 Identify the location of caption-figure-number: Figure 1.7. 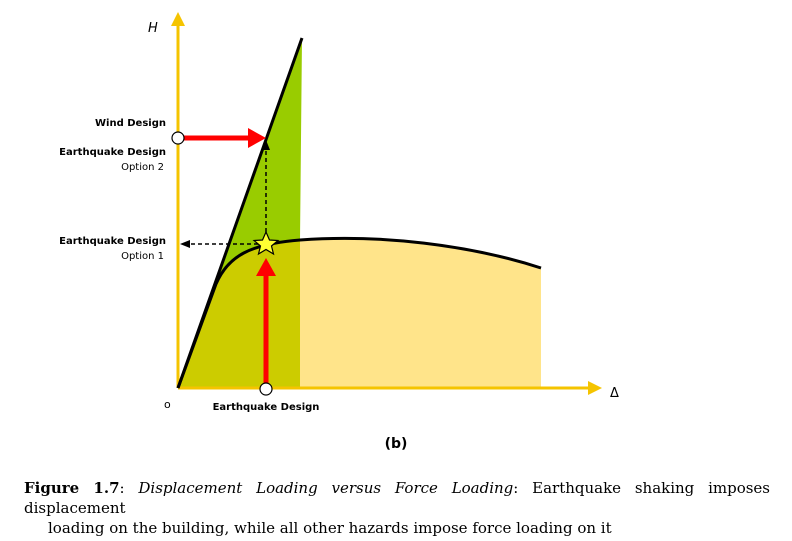
(72, 488).